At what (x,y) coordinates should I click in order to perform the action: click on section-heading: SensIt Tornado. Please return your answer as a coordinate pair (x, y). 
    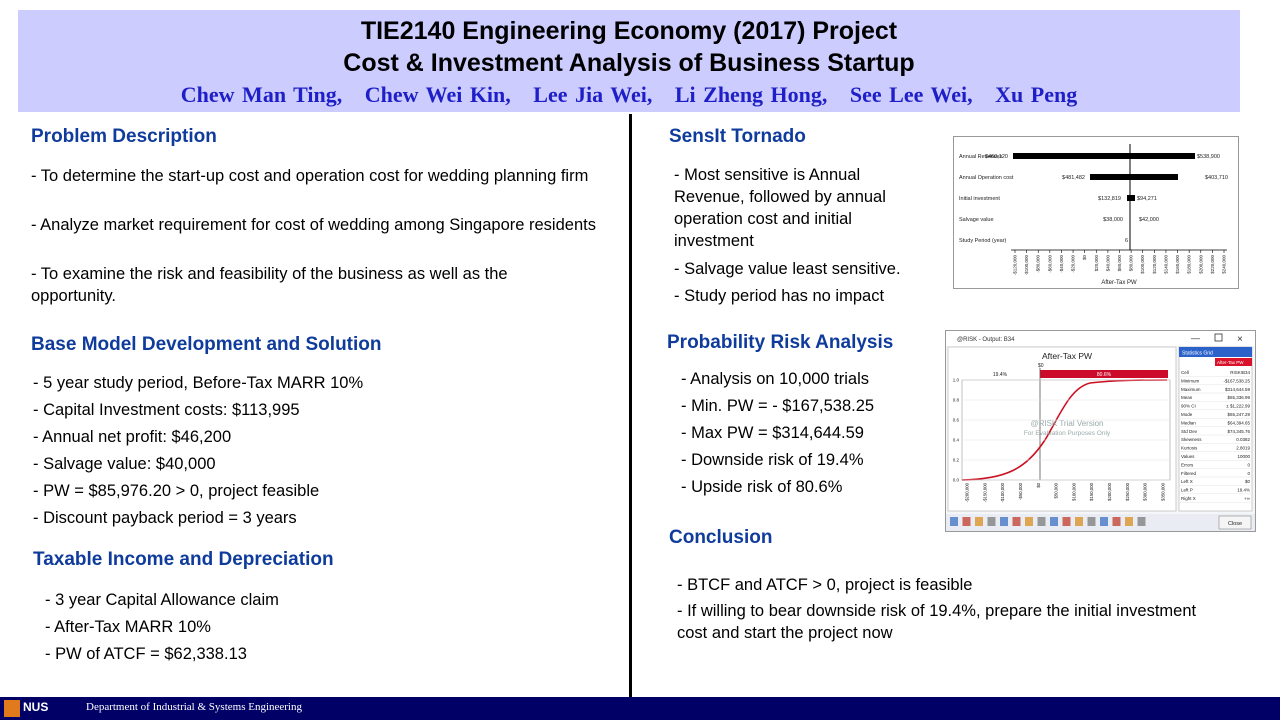
    Looking at the image, I should click on (737, 136).